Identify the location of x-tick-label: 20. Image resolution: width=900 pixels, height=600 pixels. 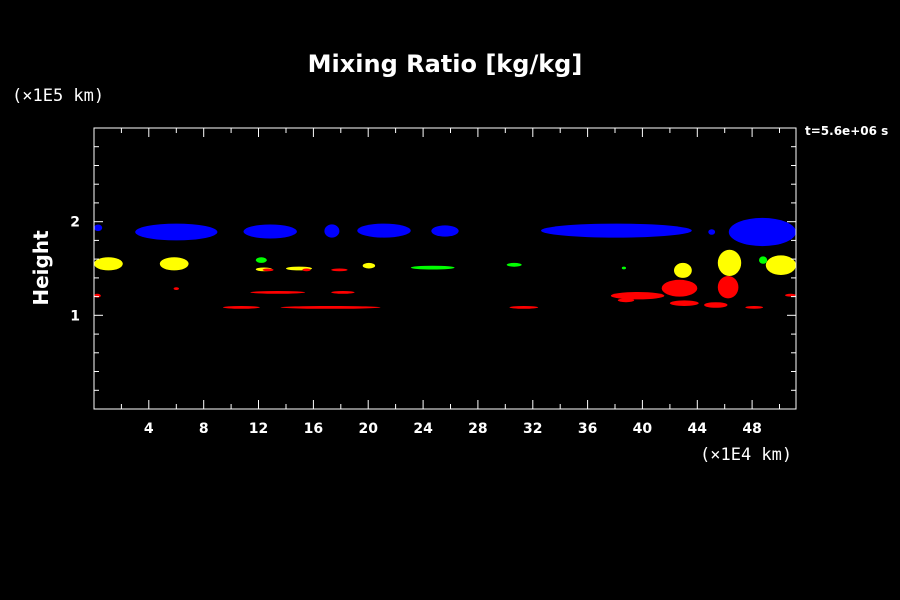
(368, 429).